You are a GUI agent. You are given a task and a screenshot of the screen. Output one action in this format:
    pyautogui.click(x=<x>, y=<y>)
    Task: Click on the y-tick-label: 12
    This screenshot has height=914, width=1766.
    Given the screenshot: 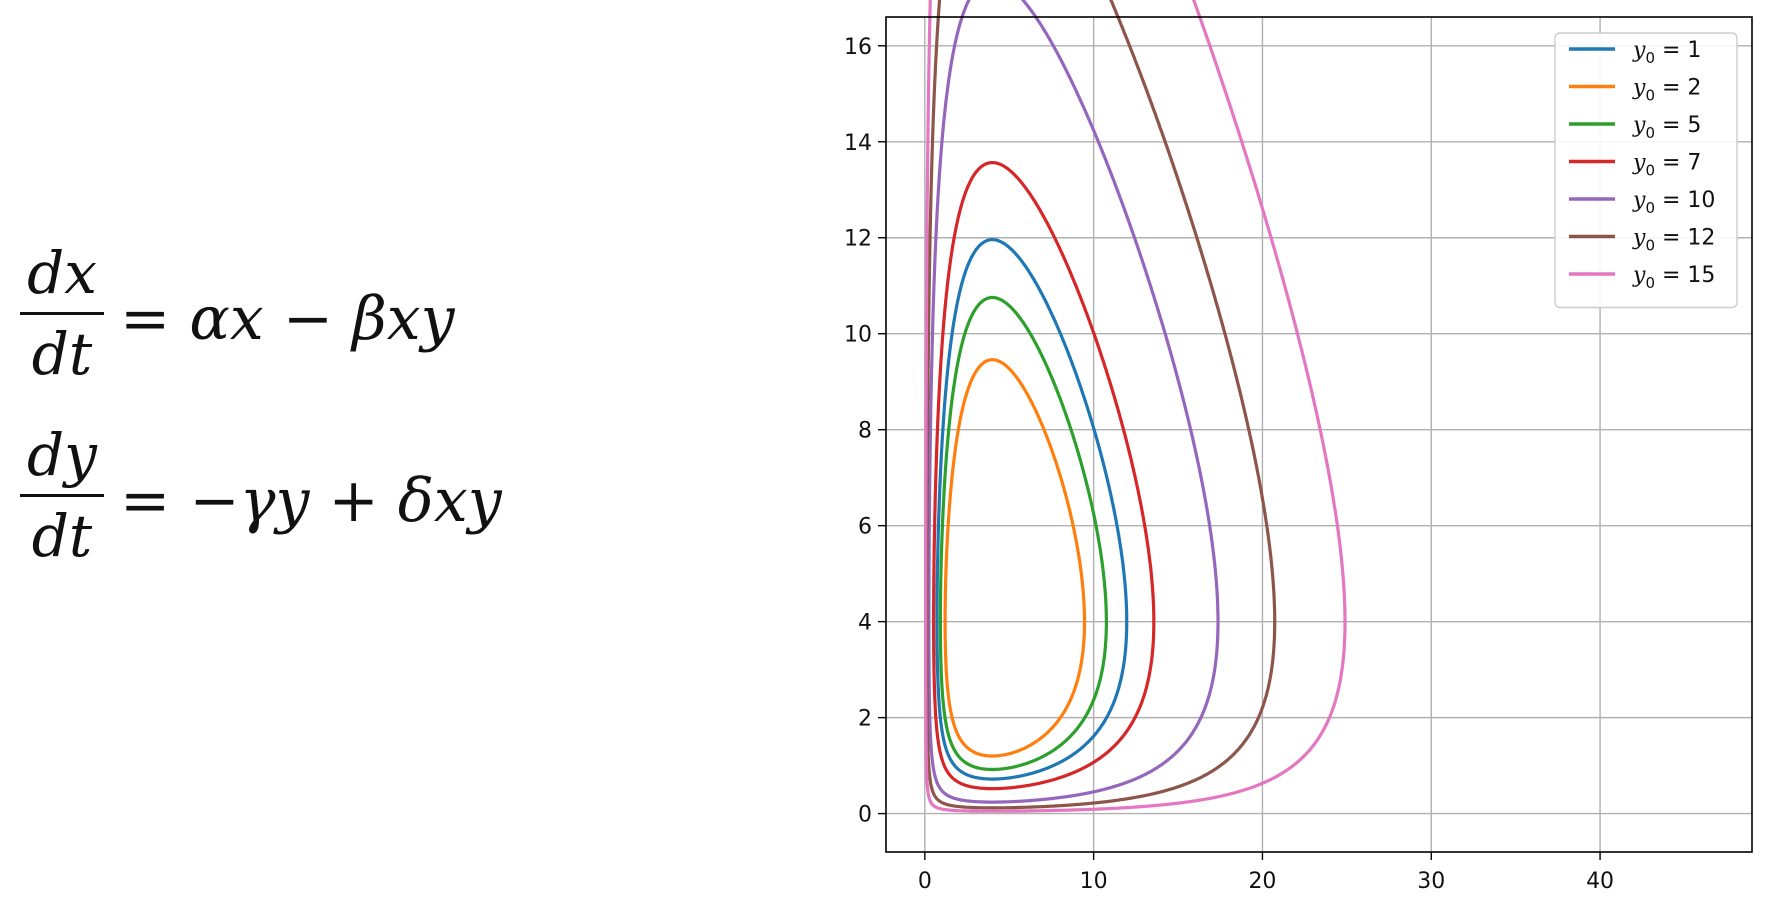 What is the action you would take?
    pyautogui.click(x=858, y=239)
    